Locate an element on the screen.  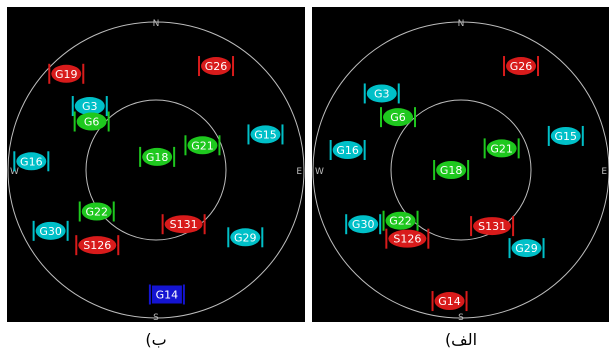
caption-left: ب) is located at coordinates (156, 339).